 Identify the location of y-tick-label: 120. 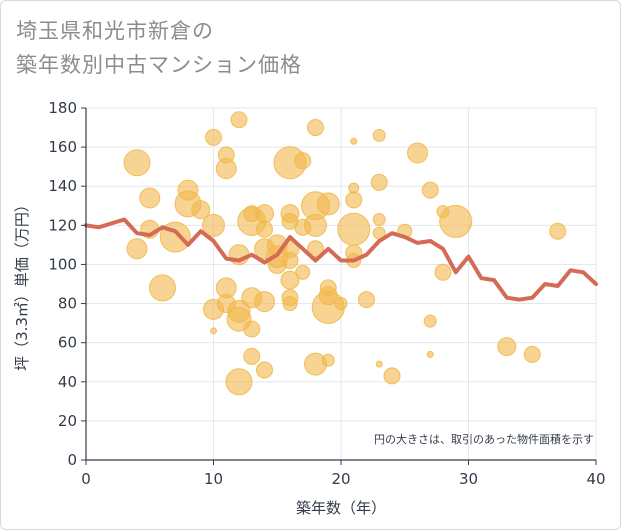
(62, 225).